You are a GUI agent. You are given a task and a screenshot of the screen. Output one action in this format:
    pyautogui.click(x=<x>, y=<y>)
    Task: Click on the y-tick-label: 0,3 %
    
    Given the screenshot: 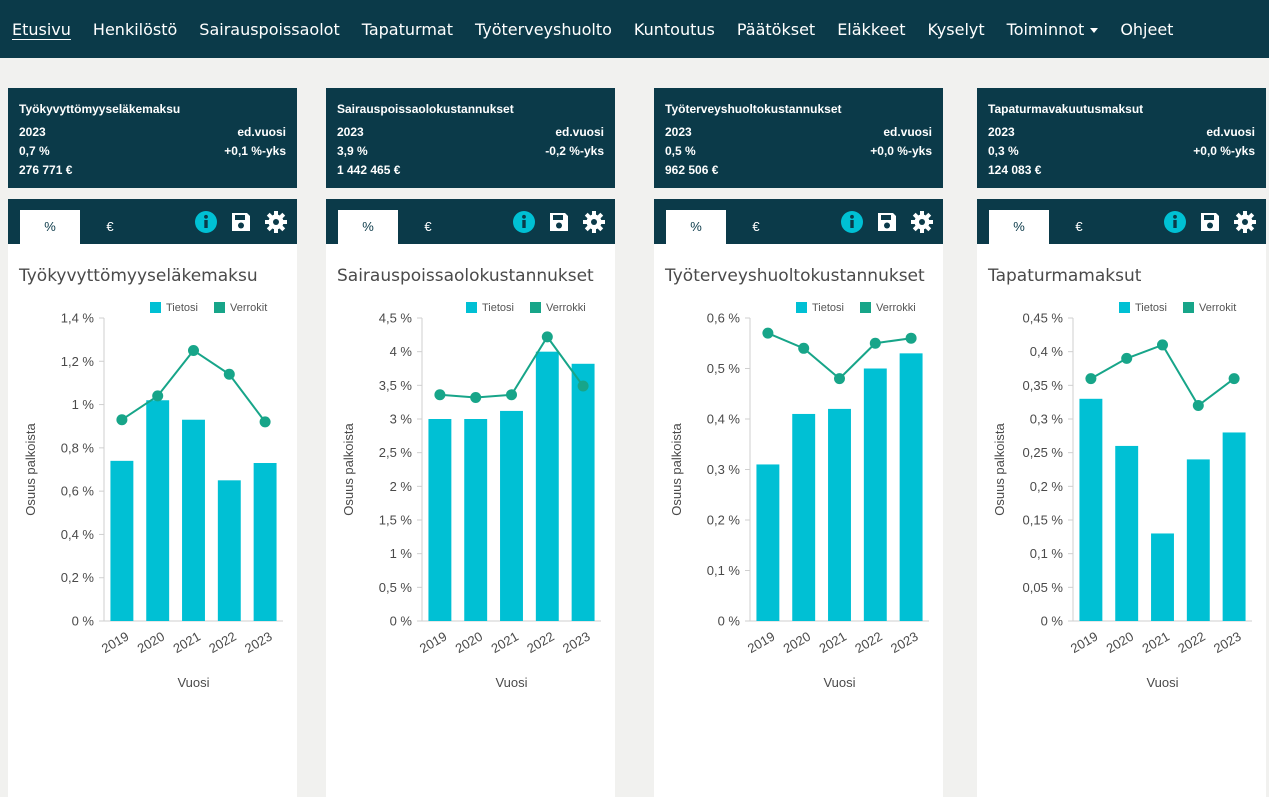 What is the action you would take?
    pyautogui.click(x=724, y=469)
    